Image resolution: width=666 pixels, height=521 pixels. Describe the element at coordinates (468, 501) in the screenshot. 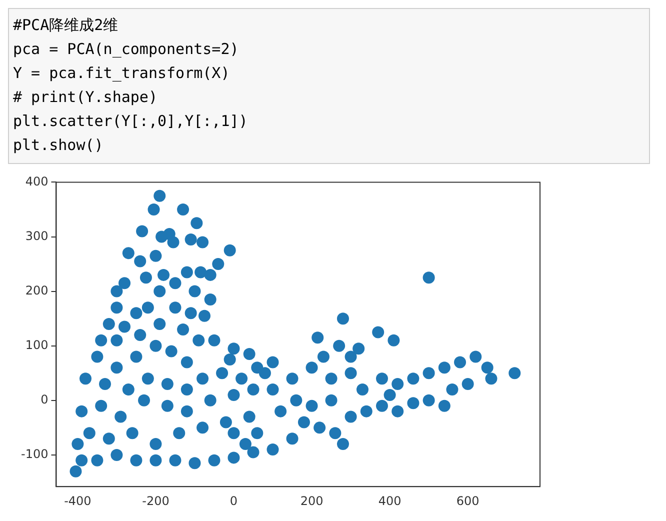

I see `x-tick-label: 600` at that location.